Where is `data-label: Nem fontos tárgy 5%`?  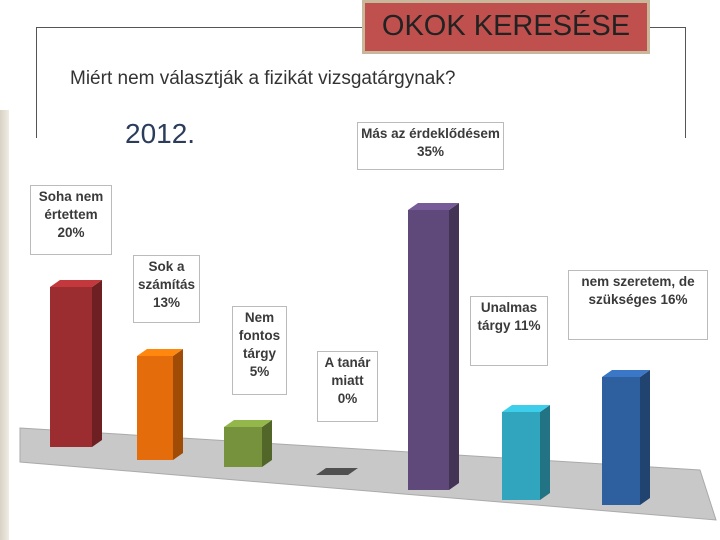 data-label: Nem fontos tárgy 5% is located at coordinates (259, 350).